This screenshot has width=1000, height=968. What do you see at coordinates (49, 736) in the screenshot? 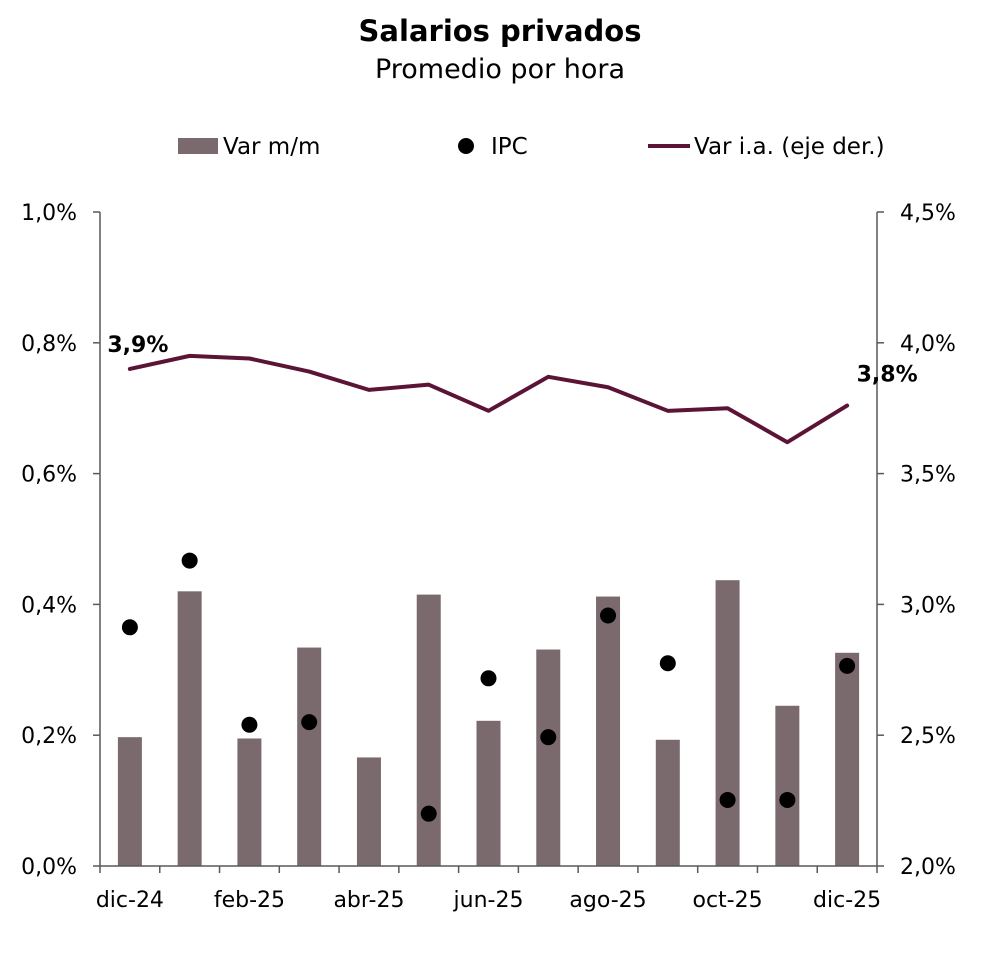
I see `left-tick-label: 0,2%` at bounding box center [49, 736].